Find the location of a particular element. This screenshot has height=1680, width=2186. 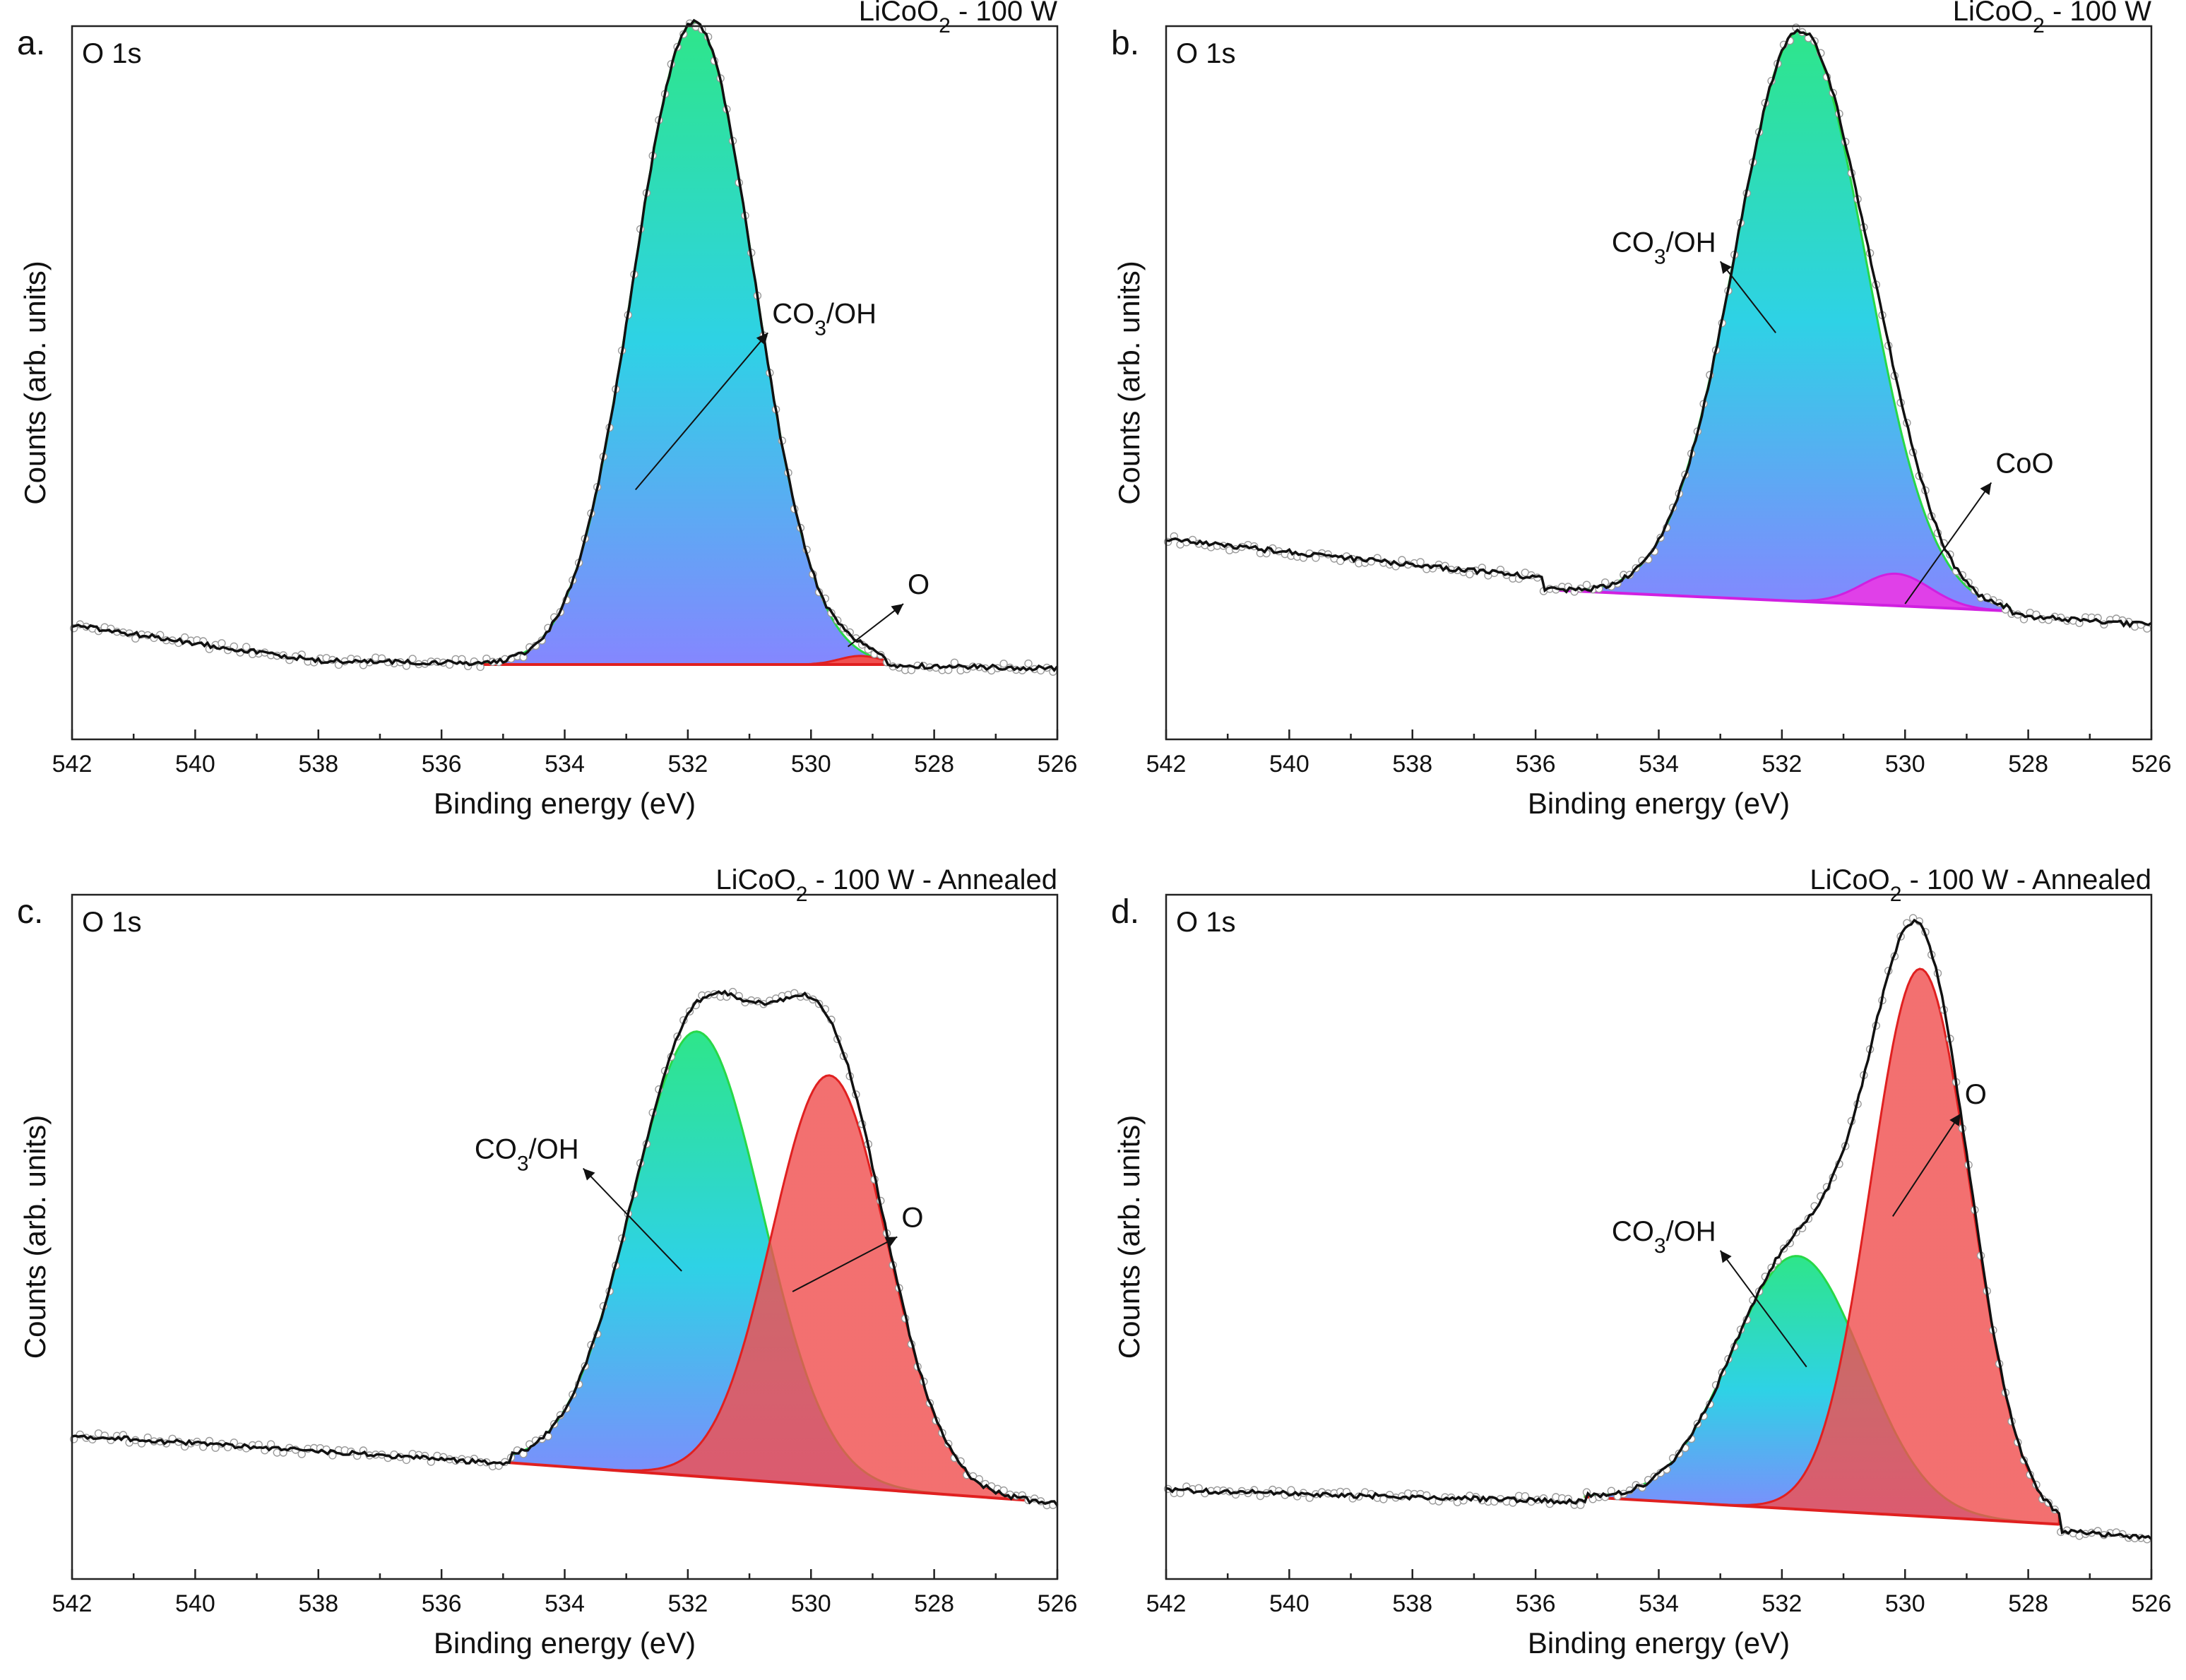

peak-label-coo: CoO is located at coordinates (2024, 464).